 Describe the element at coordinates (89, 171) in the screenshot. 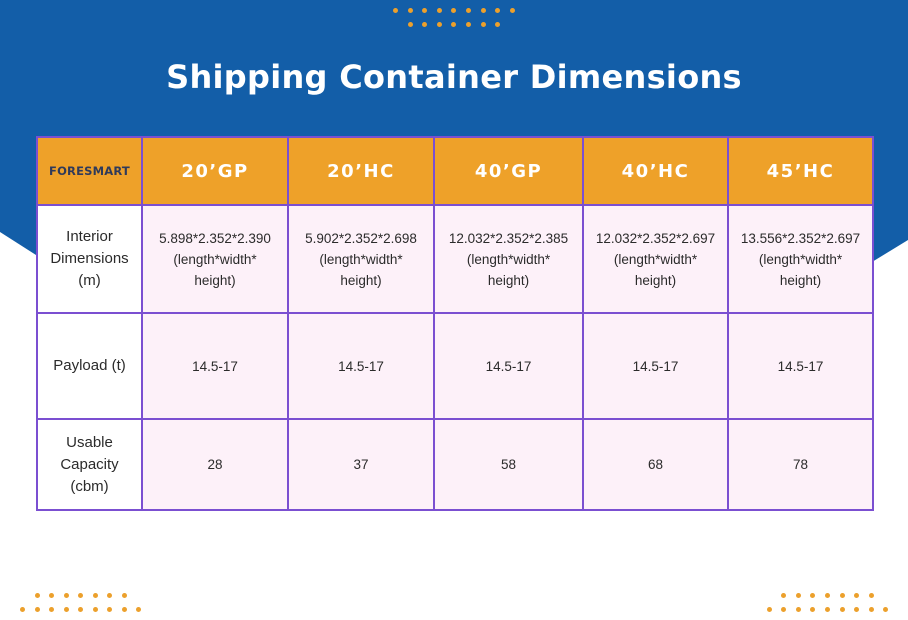

I see `brand-logo: FORESMART` at that location.